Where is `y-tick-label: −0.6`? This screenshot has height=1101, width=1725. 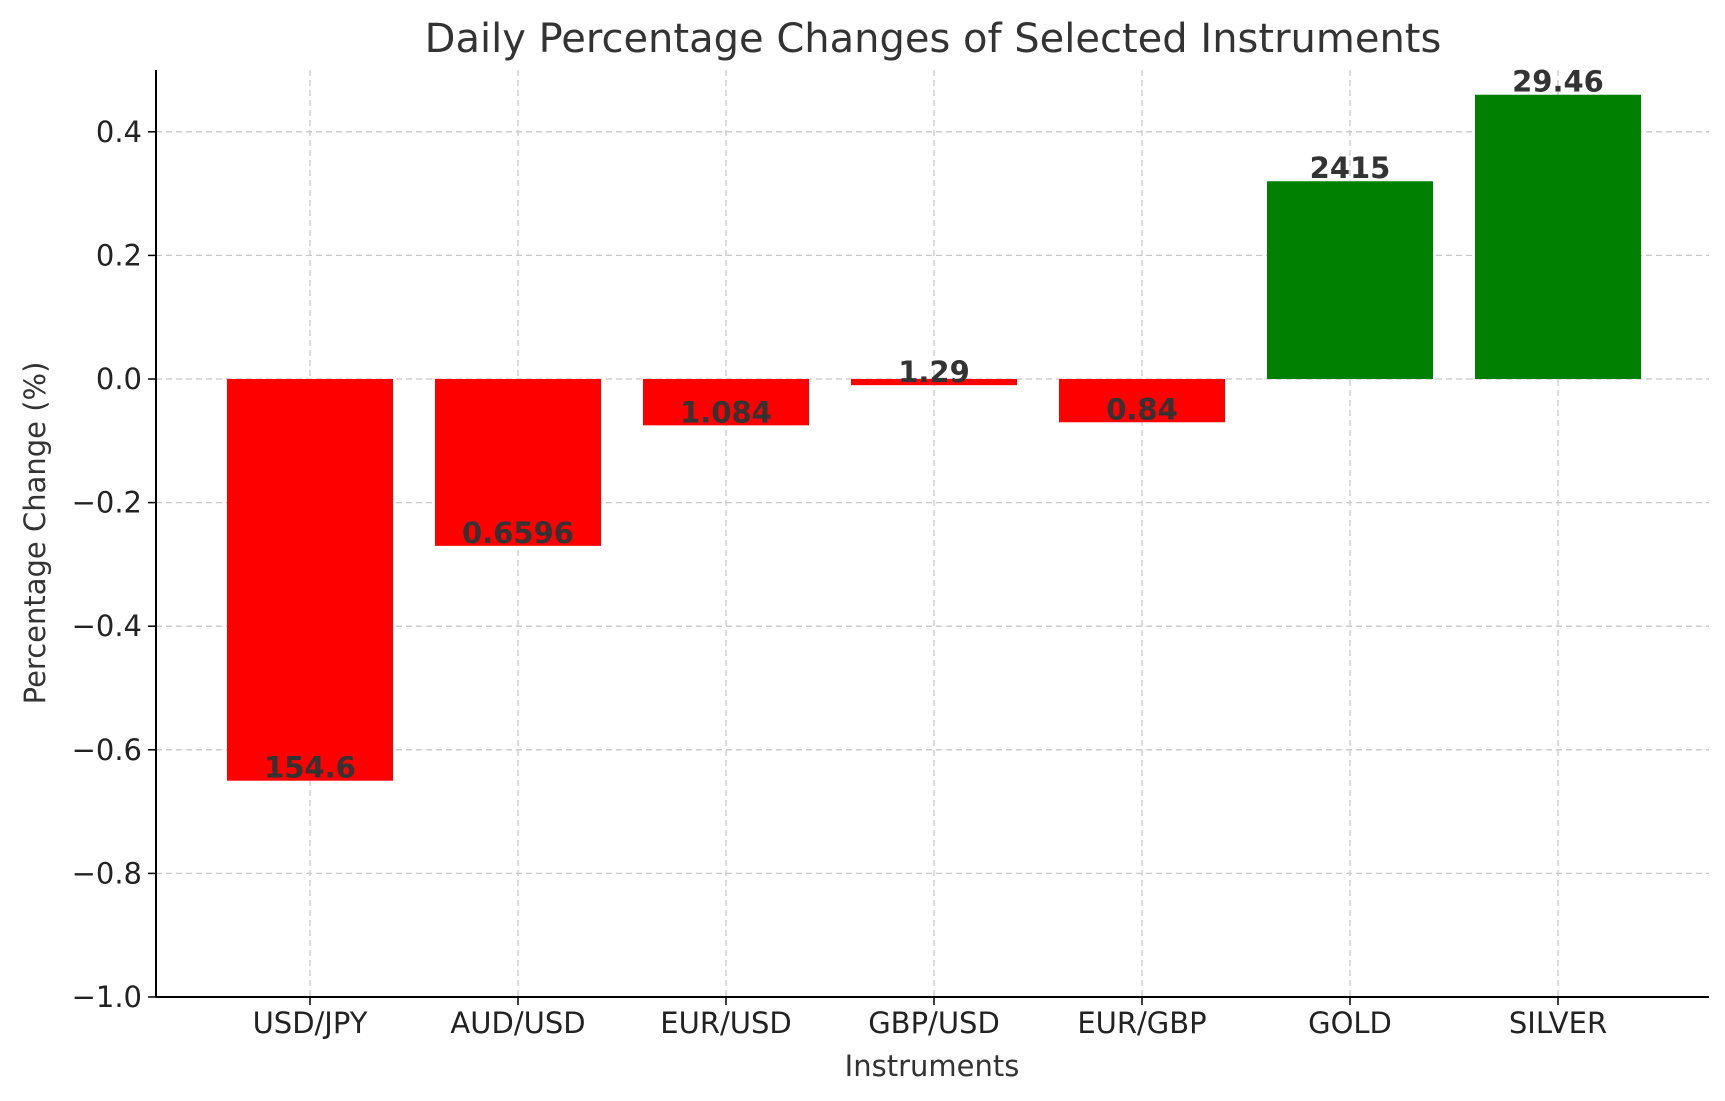 y-tick-label: −0.6 is located at coordinates (107, 750).